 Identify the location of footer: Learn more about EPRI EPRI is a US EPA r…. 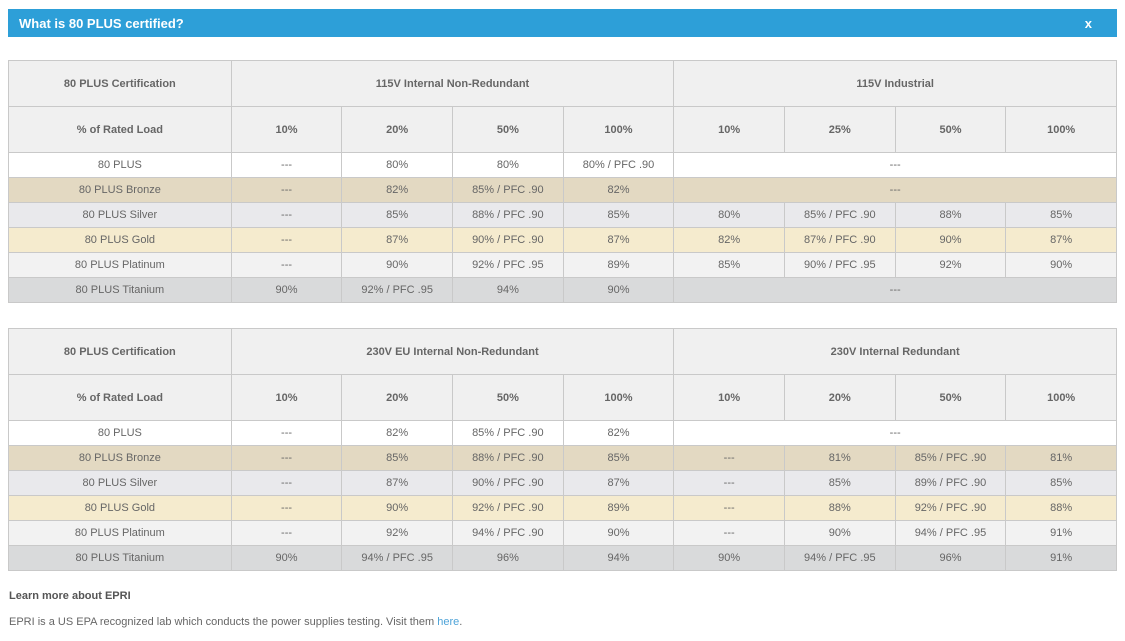
(562, 609).